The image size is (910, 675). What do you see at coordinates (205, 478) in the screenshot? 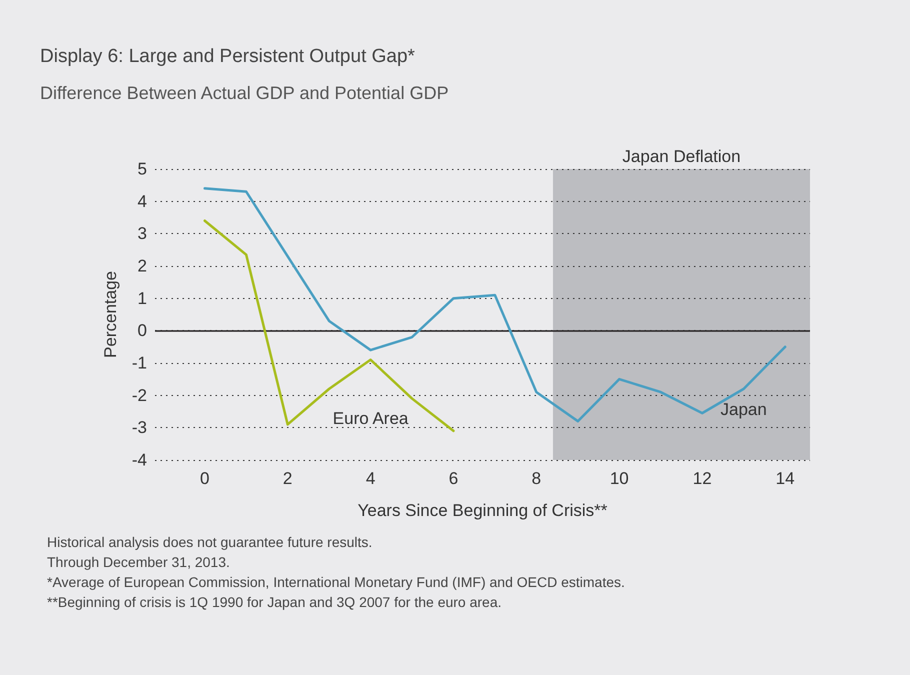
I see `x-tick-label: 0` at bounding box center [205, 478].